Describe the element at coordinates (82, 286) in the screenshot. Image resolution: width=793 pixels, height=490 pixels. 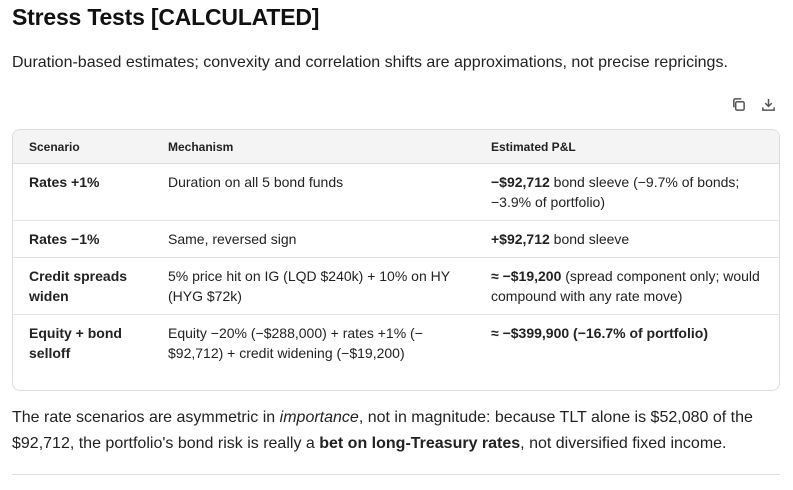
I see `scenario-cell: Credit spreads widen` at that location.